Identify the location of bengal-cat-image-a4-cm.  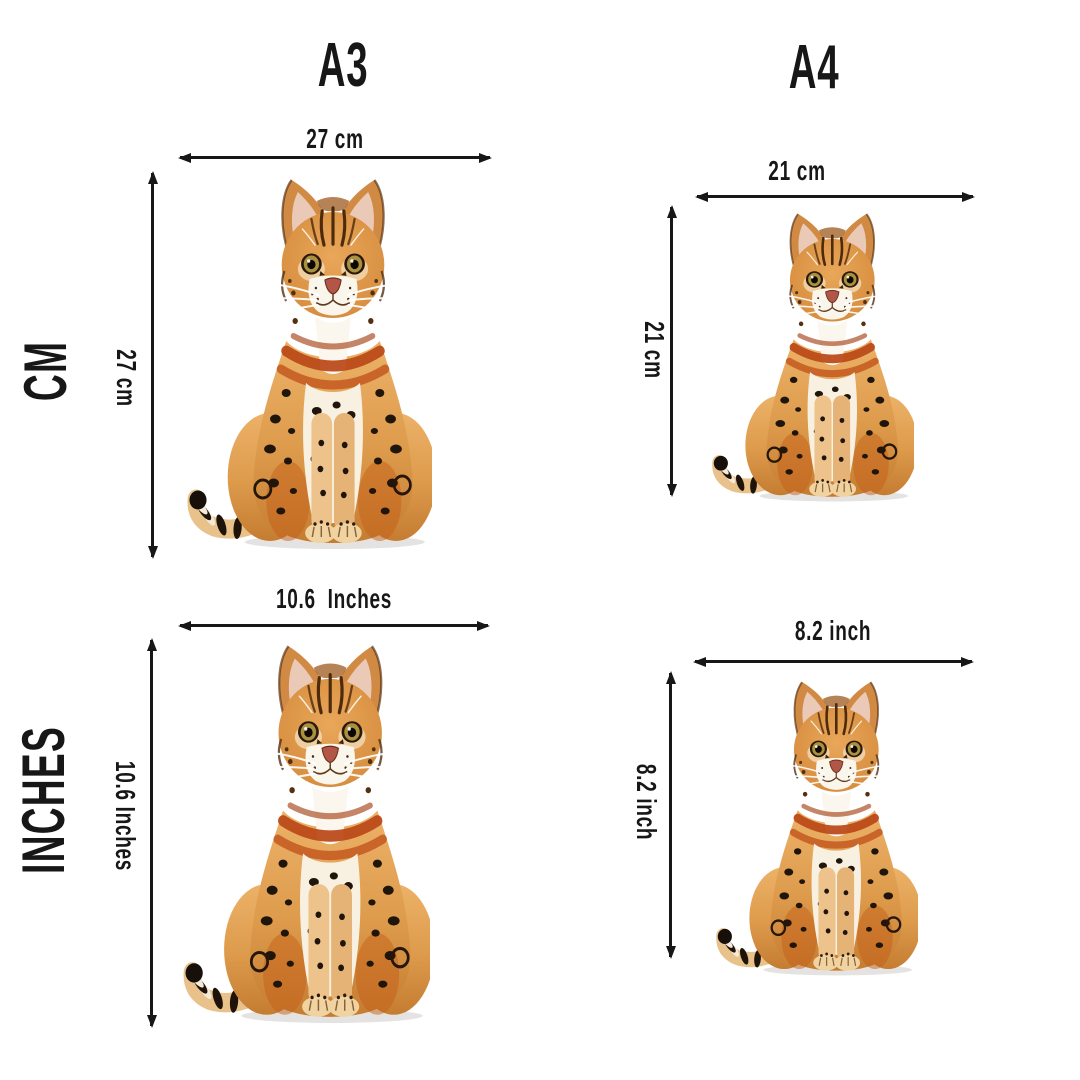
(810, 355).